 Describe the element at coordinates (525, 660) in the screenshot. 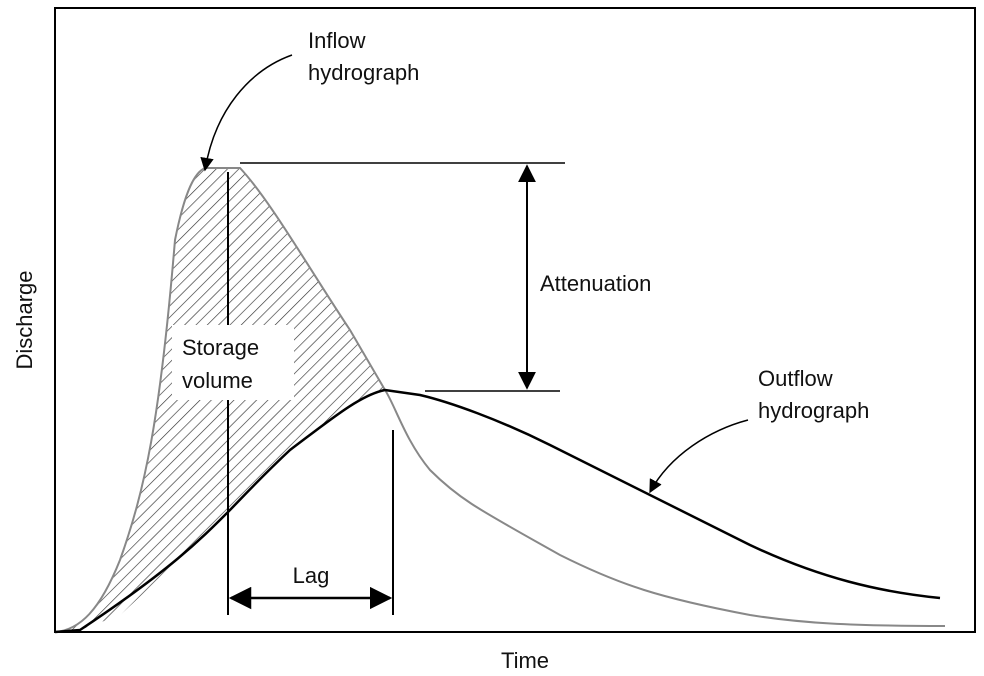

I see `x-axis-label: Time` at that location.